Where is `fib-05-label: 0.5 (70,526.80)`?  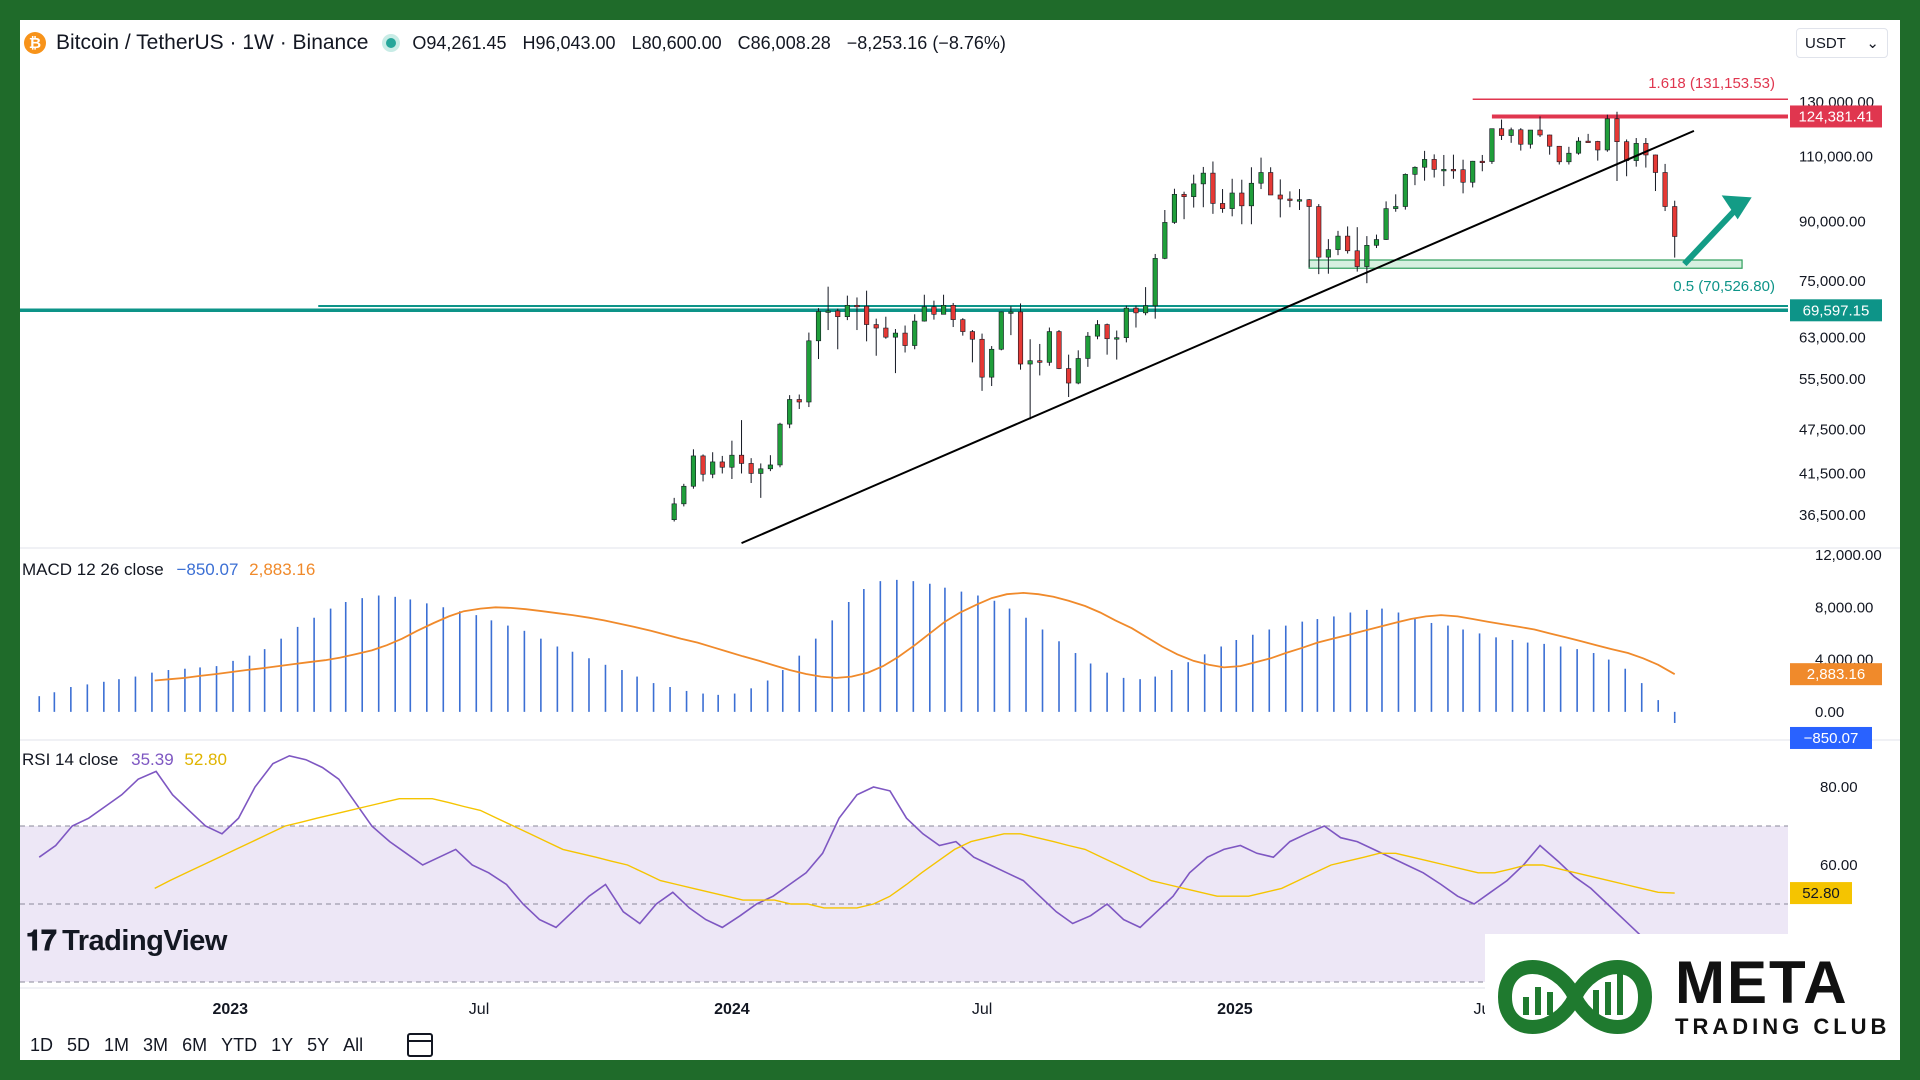 fib-05-label: 0.5 (70,526.80) is located at coordinates (1724, 286).